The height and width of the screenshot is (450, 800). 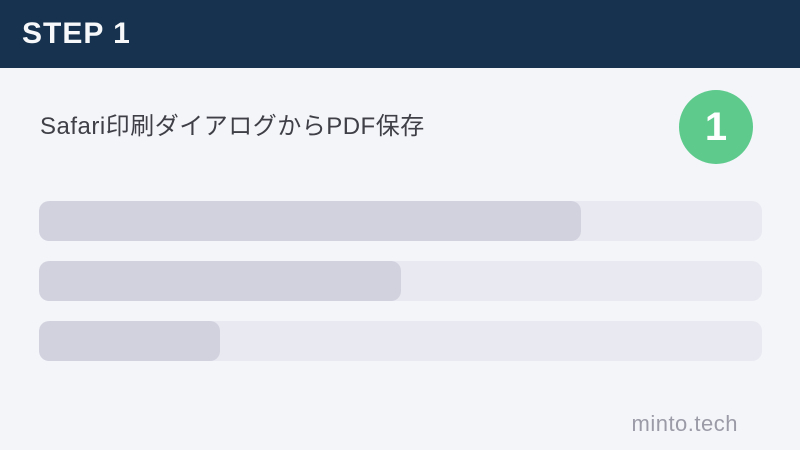 I want to click on page-title: Safari印刷ダイアログからPDF保存, so click(x=232, y=126).